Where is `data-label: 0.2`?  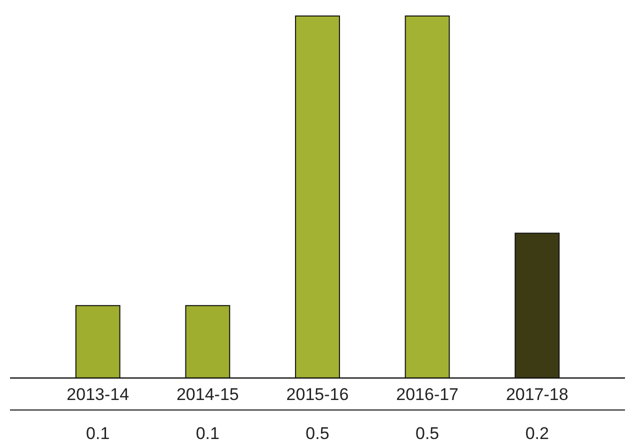 data-label: 0.2 is located at coordinates (537, 432).